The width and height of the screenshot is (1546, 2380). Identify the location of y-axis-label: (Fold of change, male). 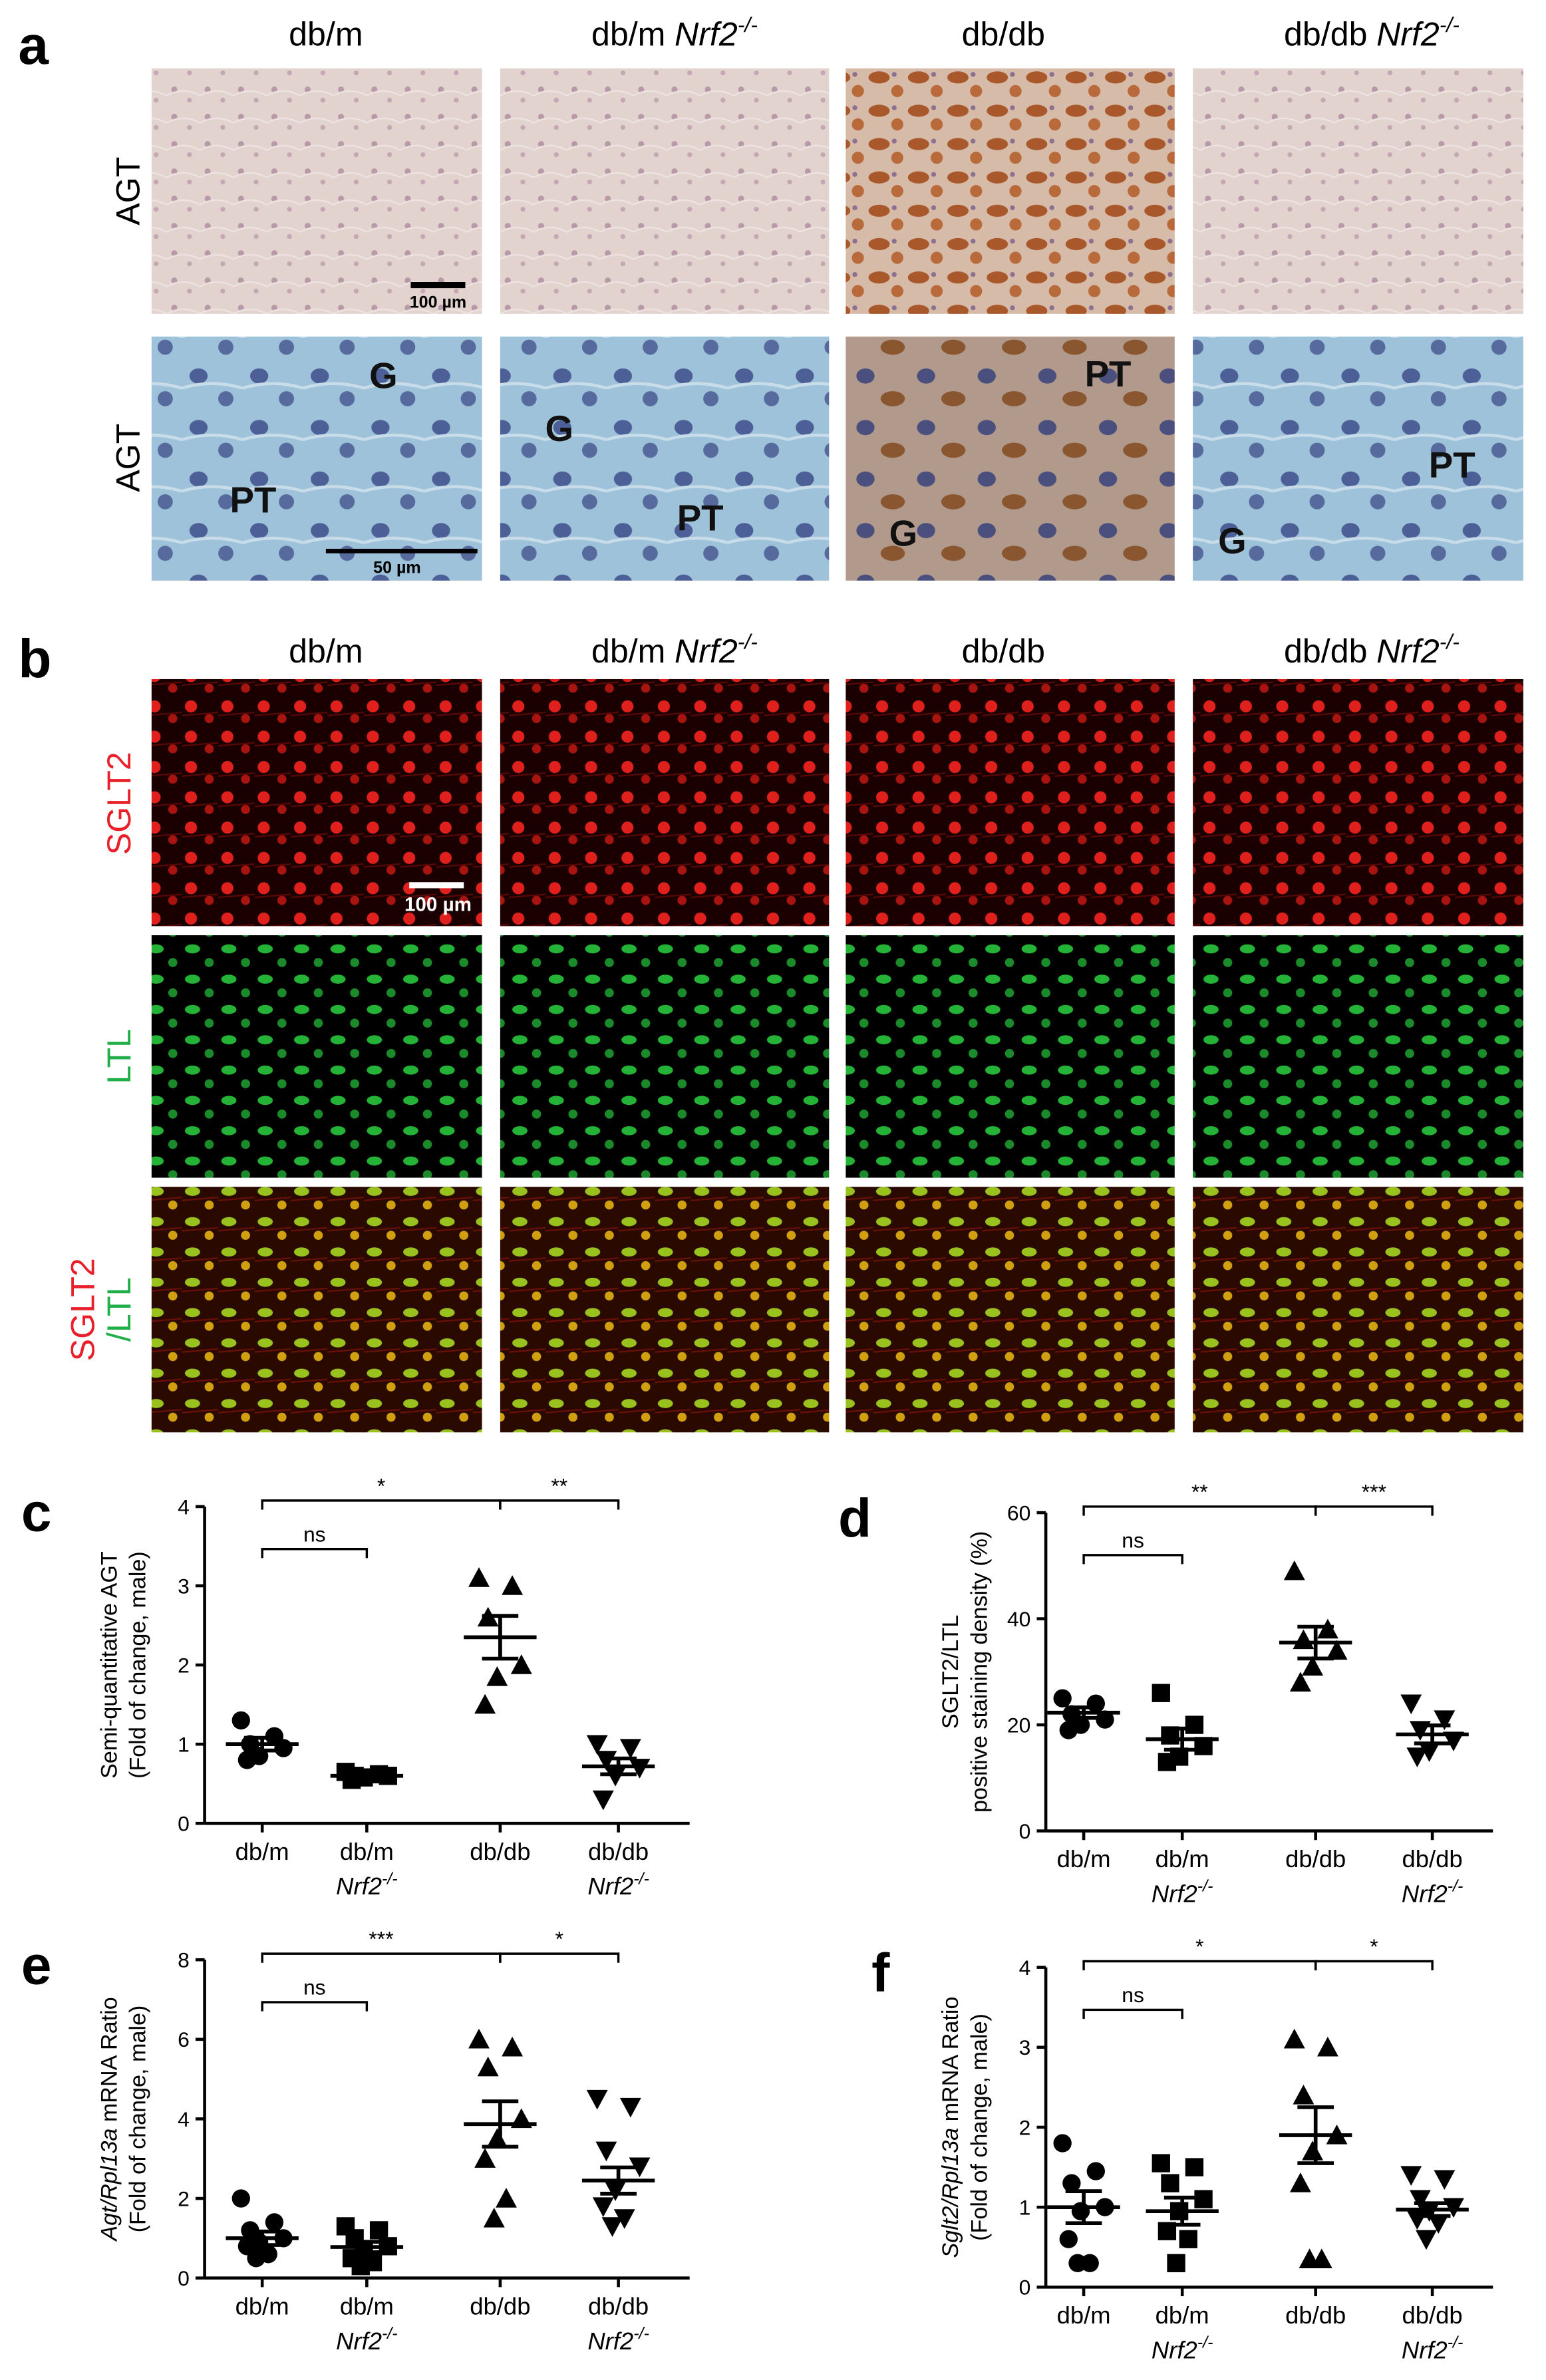
(138, 1665).